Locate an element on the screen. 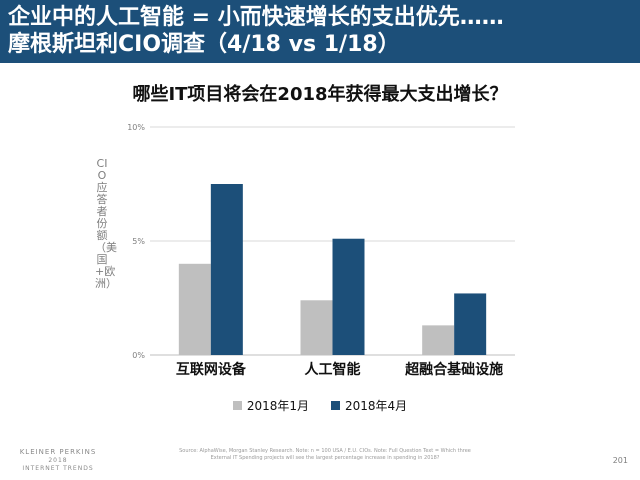 This screenshot has height=480, width=640. logo-line3: INTERNET TRENDS is located at coordinates (58, 468).